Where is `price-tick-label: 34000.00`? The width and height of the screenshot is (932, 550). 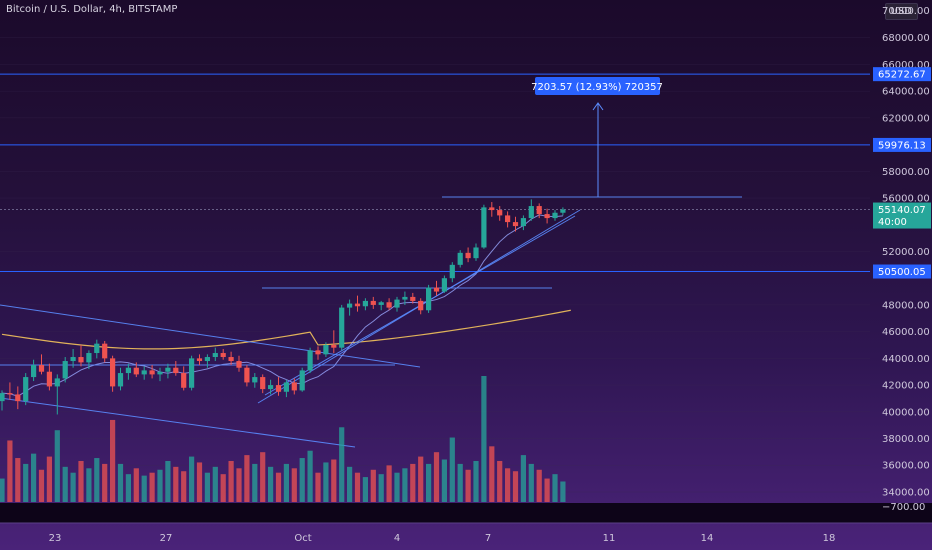 price-tick-label: 34000.00 is located at coordinates (906, 492).